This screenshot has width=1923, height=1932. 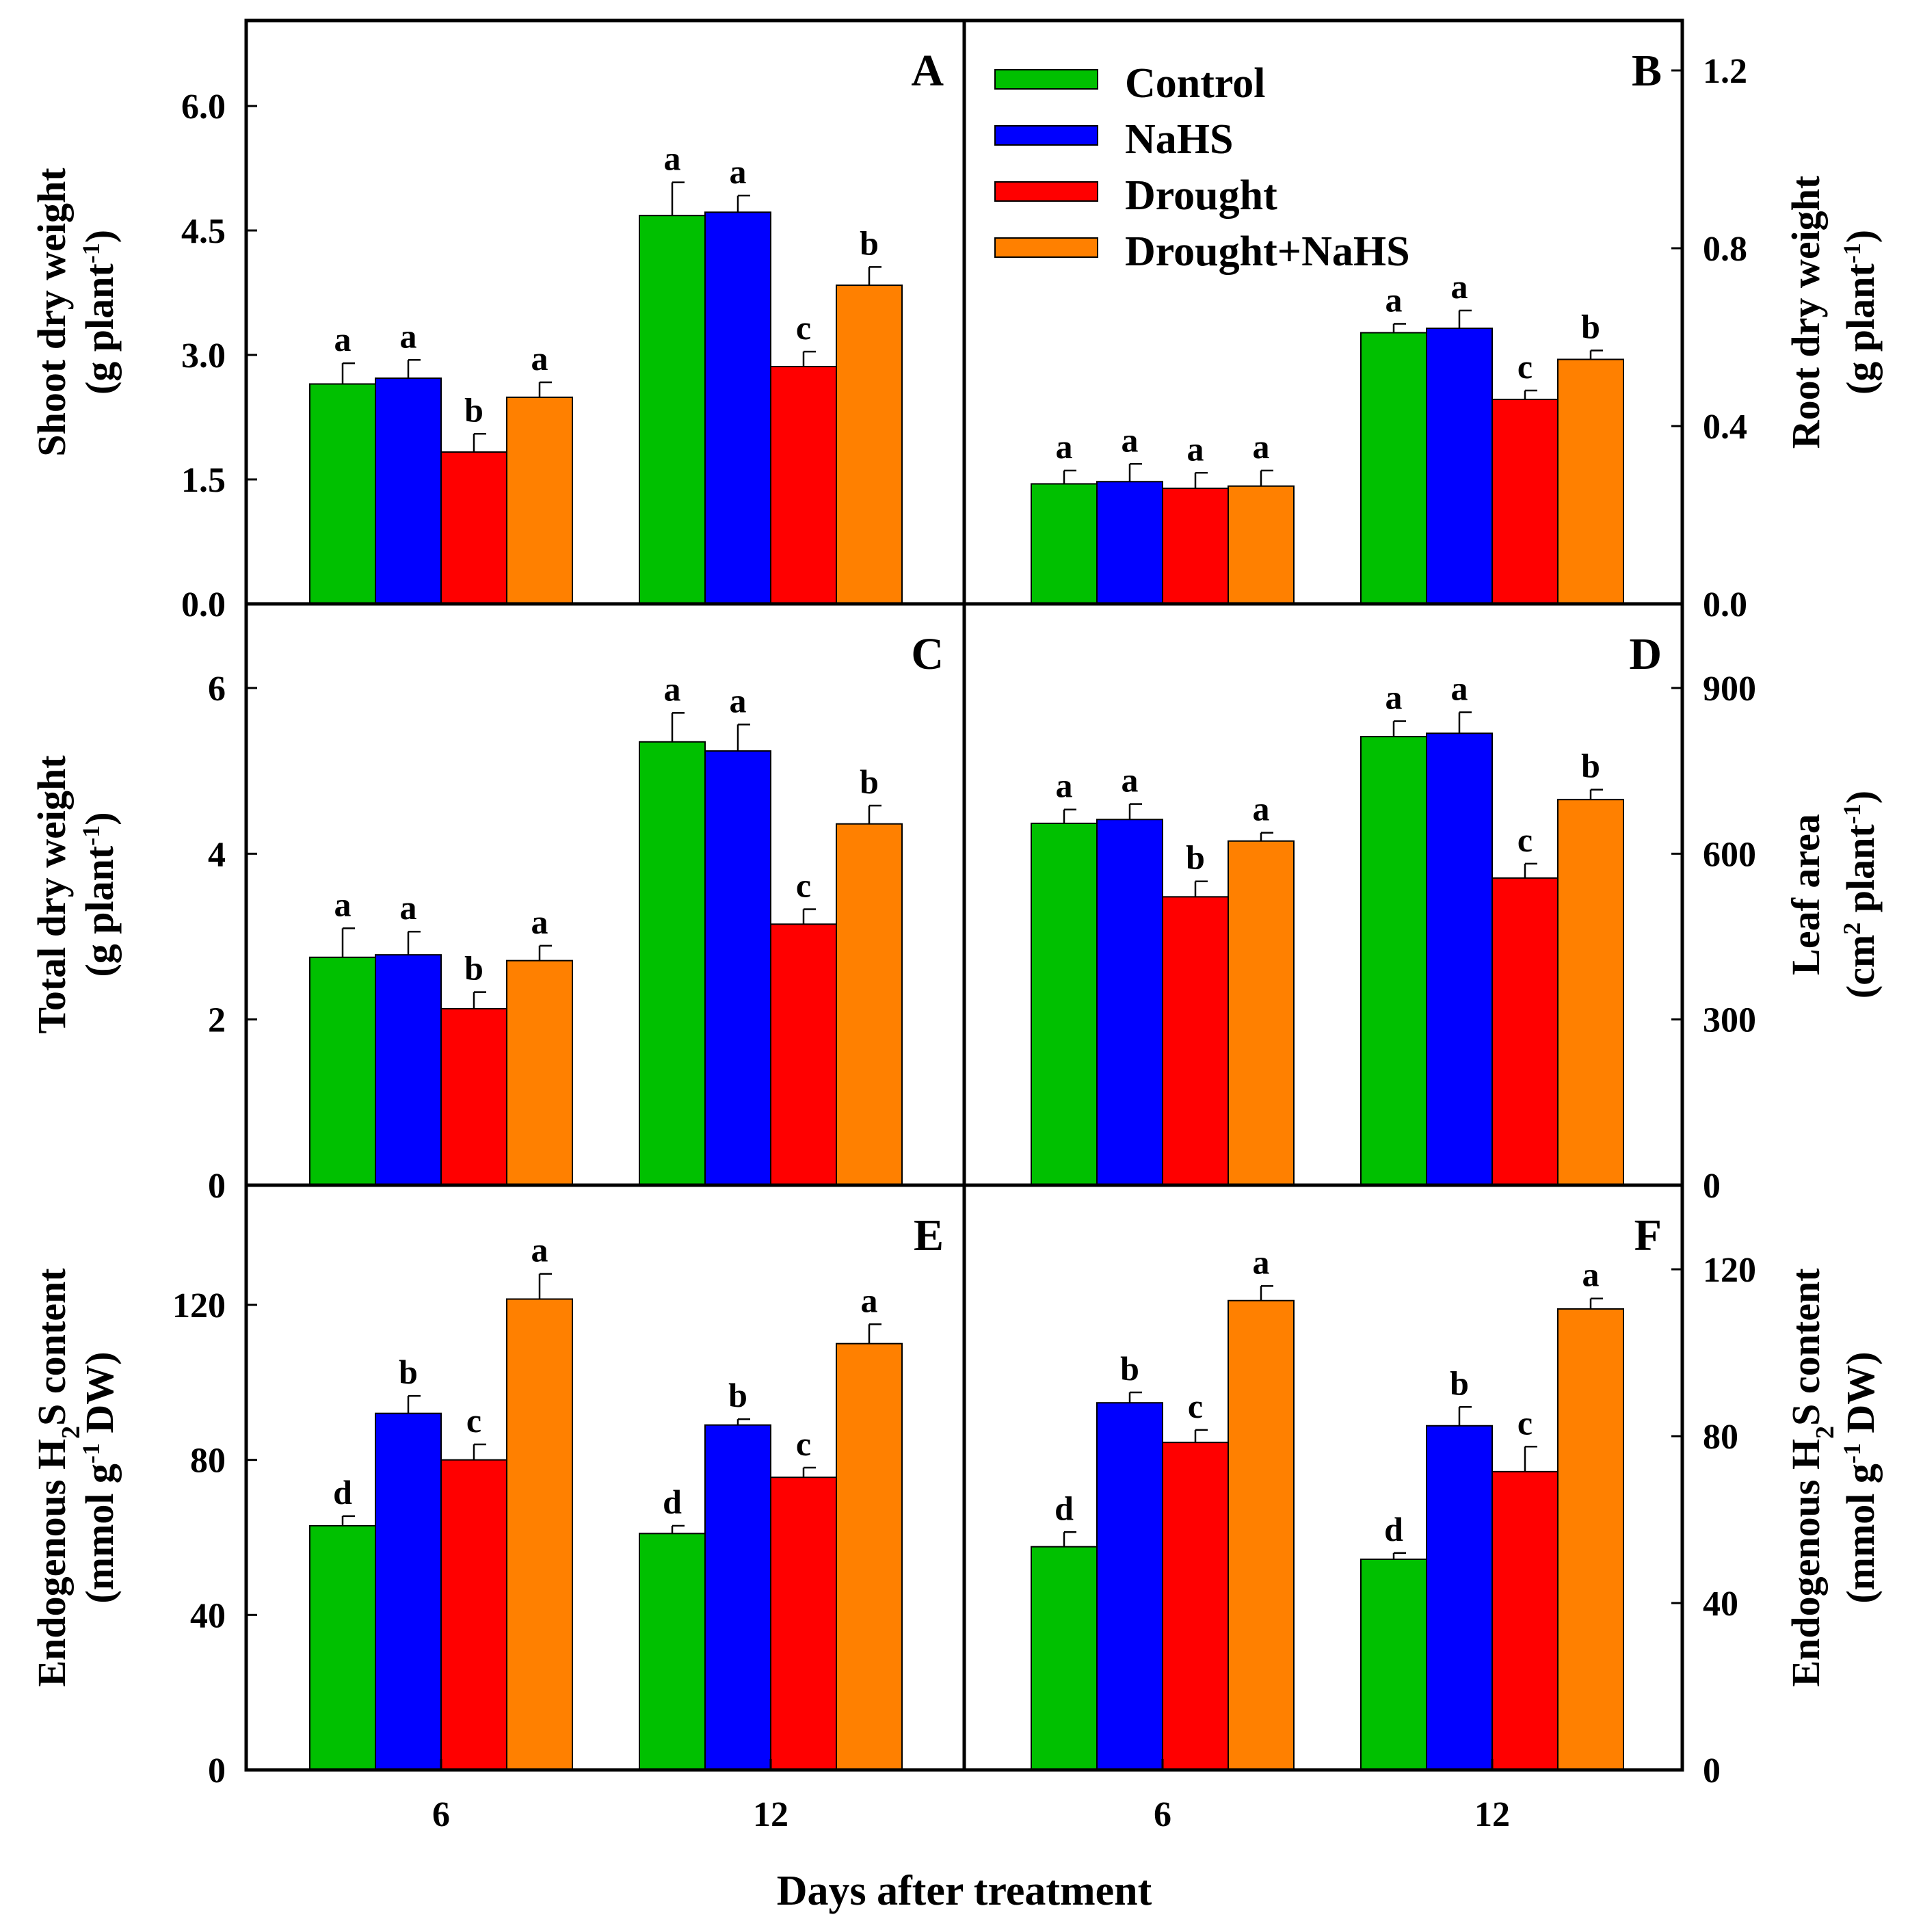 I want to click on ytick-label-D-2: 600, so click(x=1729, y=855).